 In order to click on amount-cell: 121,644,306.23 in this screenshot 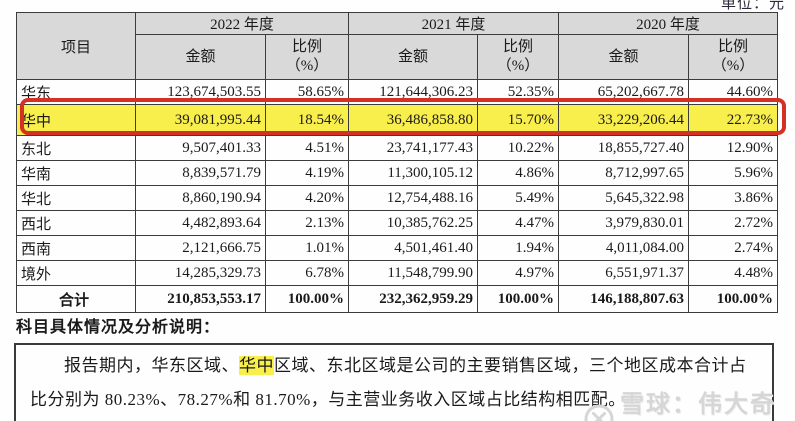, I will do `click(413, 92)`.